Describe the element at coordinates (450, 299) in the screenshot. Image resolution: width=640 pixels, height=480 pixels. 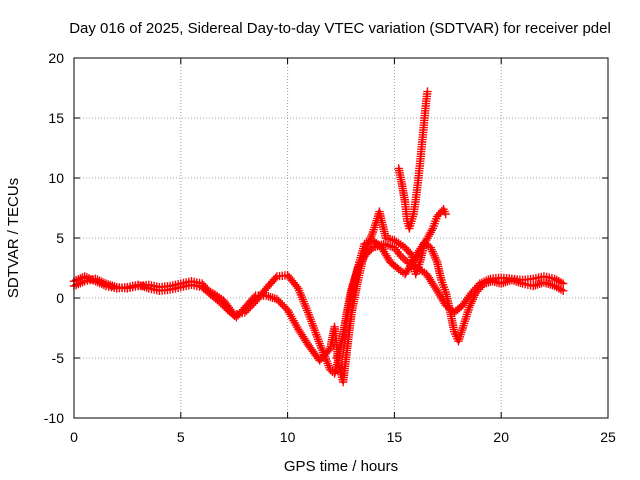
I see `series-track-c` at that location.